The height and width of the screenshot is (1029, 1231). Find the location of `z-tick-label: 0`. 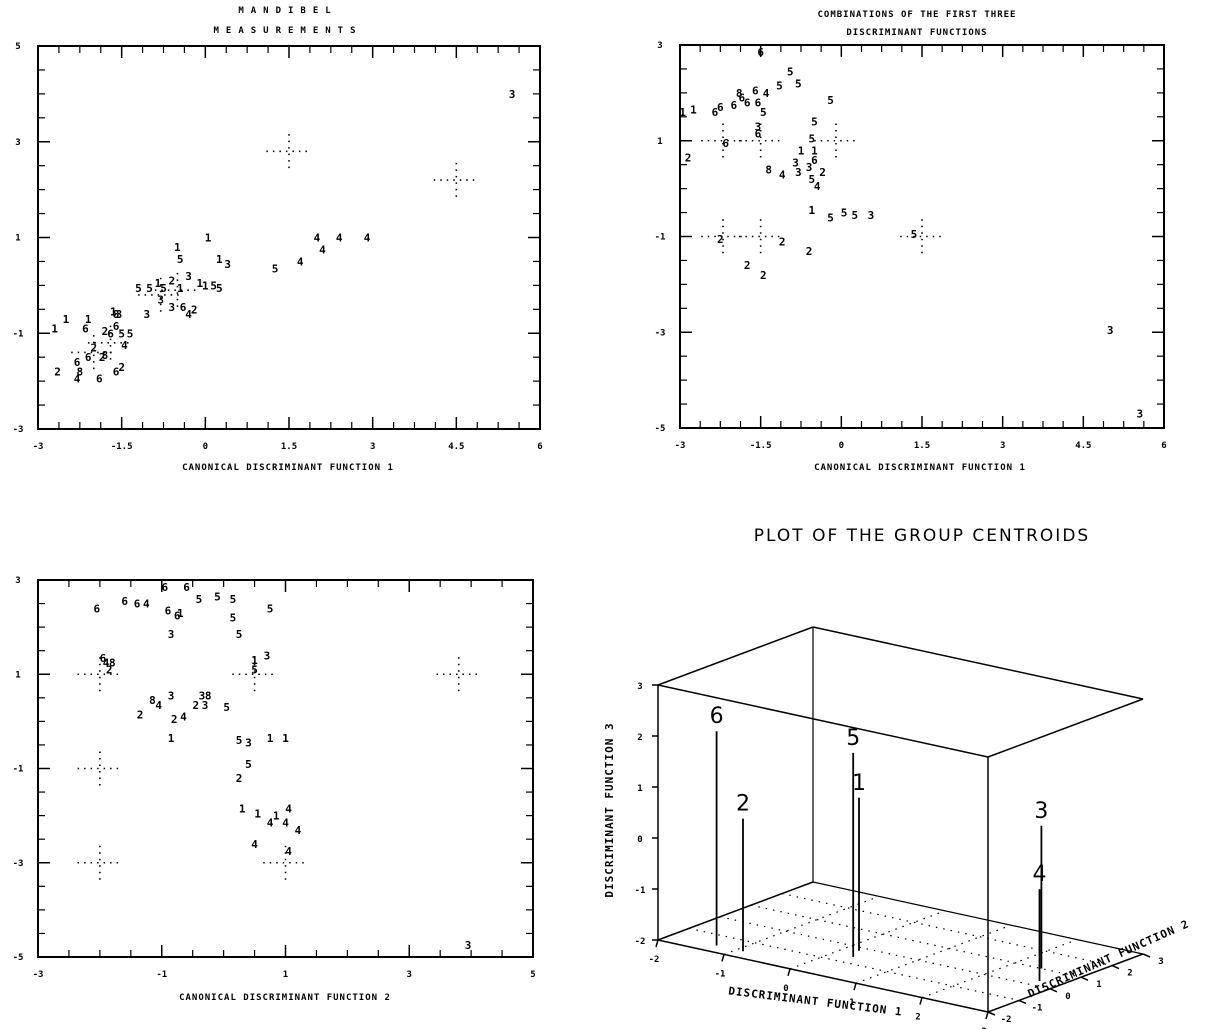

z-tick-label: 0 is located at coordinates (639, 840).